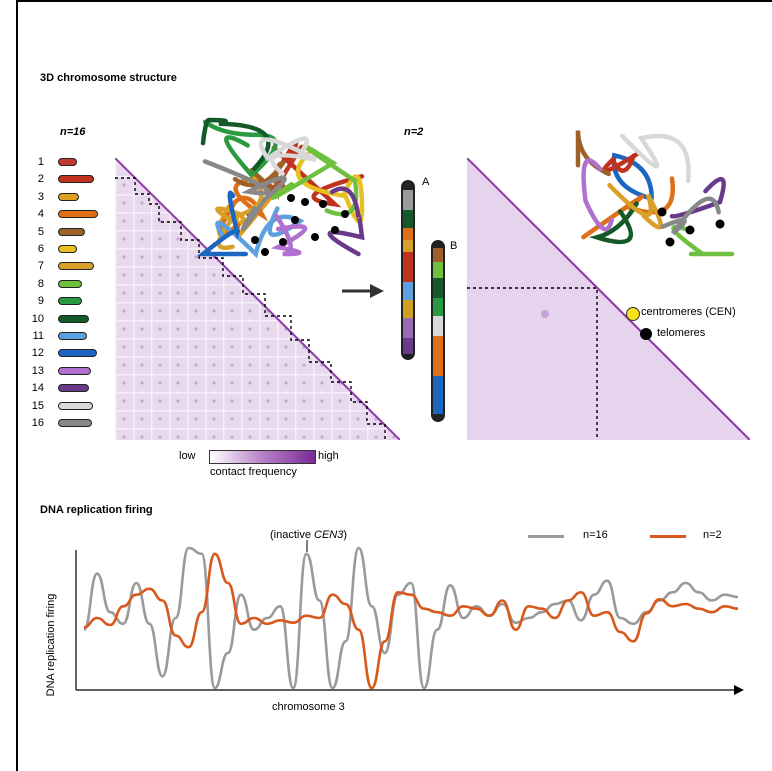 This screenshot has width=772, height=771. What do you see at coordinates (739, 690) in the screenshot?
I see `x-axis-arrow-icon` at bounding box center [739, 690].